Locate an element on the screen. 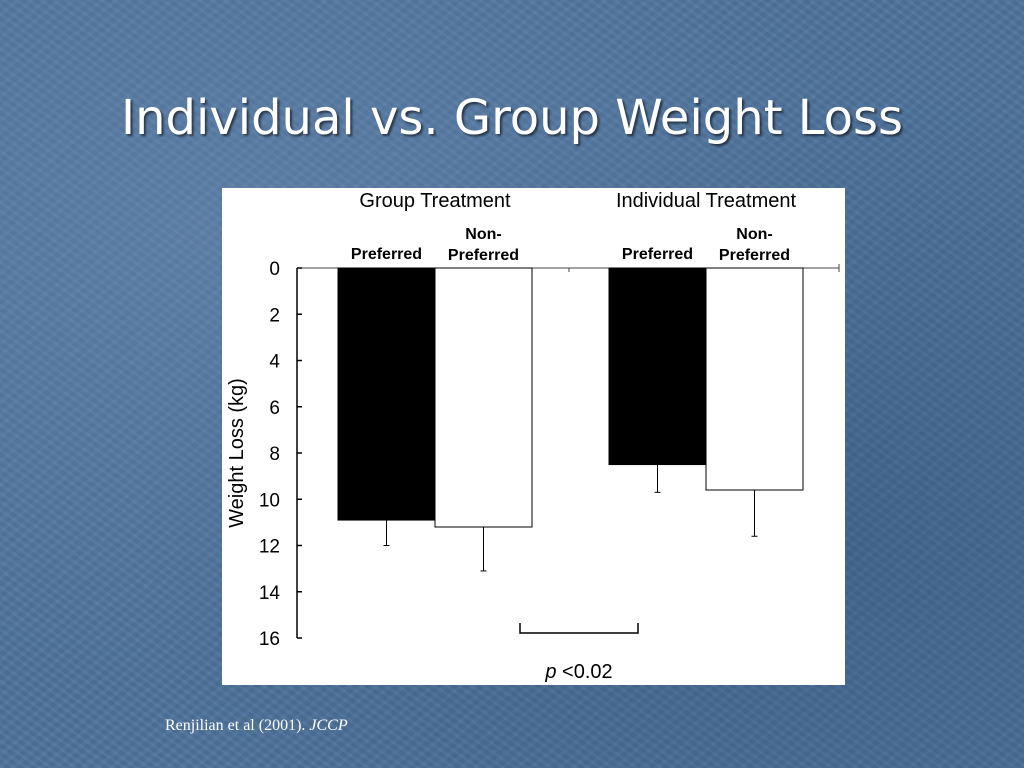 This screenshot has height=768, width=1024. y-tick-label: 8 is located at coordinates (274, 454).